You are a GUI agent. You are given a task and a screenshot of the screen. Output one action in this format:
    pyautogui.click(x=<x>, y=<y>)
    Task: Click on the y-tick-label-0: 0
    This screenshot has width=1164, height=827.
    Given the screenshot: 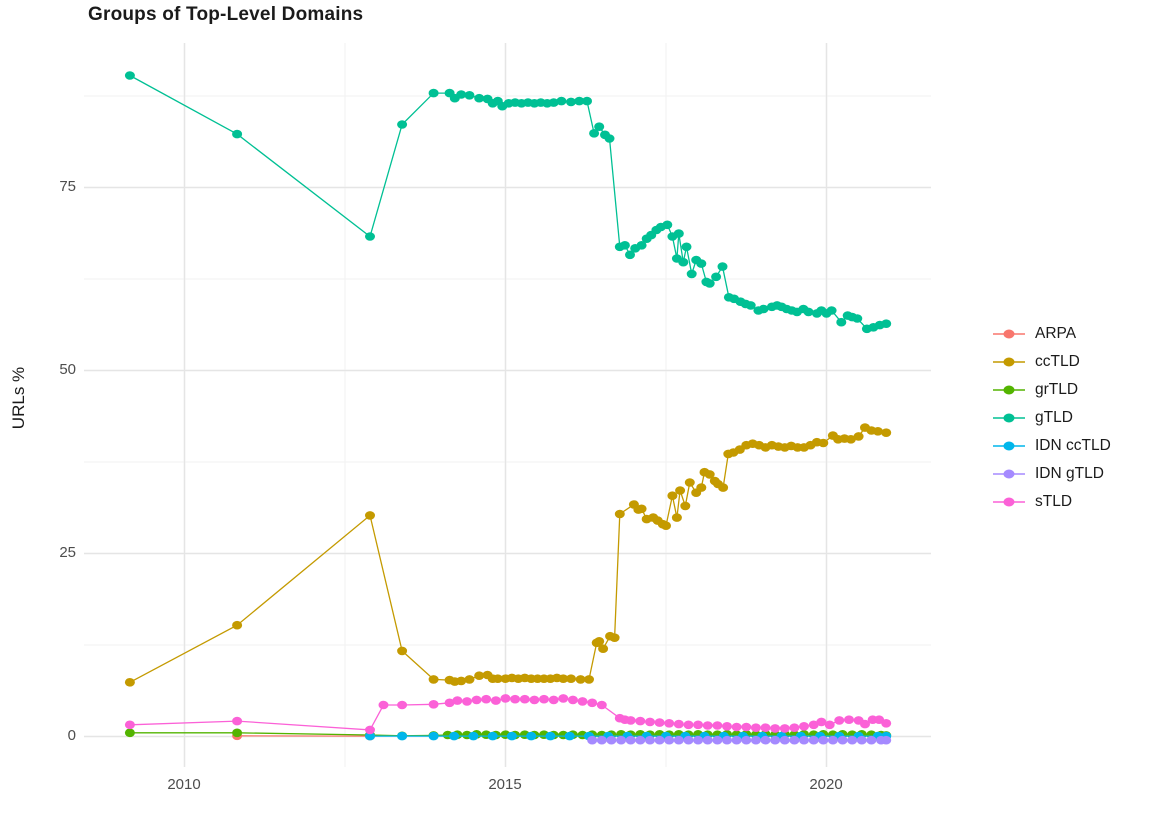 What is the action you would take?
    pyautogui.click(x=71, y=735)
    